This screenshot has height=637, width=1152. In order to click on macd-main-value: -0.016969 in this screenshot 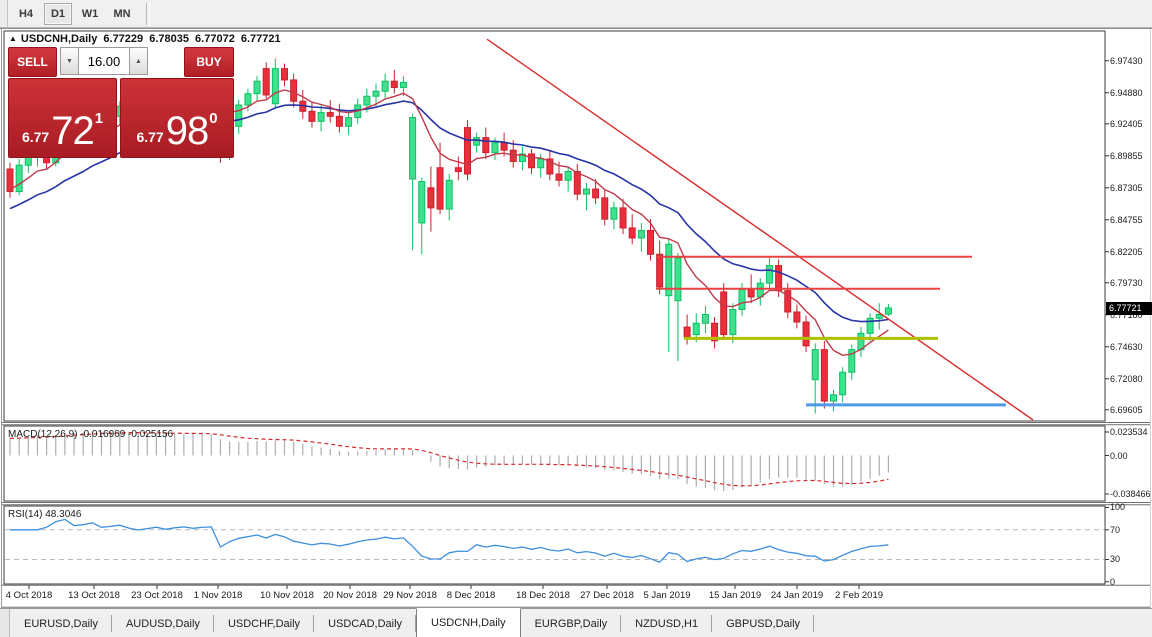, I will do `click(103, 434)`.